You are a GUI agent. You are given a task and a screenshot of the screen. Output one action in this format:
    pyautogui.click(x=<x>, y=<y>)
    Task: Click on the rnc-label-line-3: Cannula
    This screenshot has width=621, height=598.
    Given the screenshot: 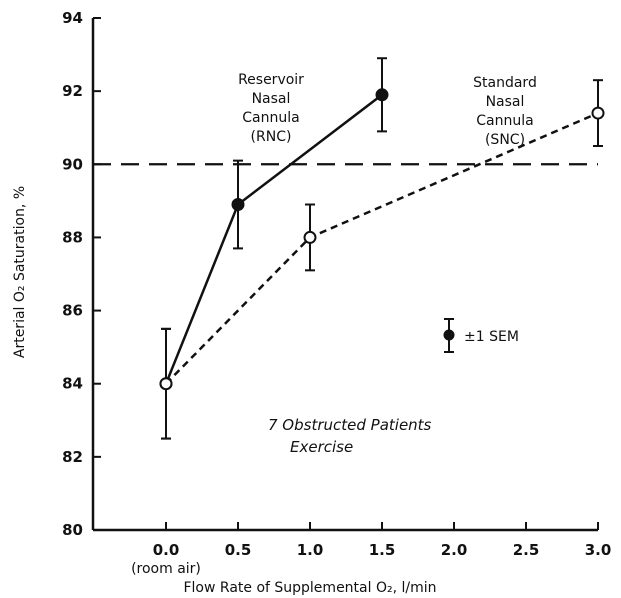 What is the action you would take?
    pyautogui.click(x=270, y=118)
    